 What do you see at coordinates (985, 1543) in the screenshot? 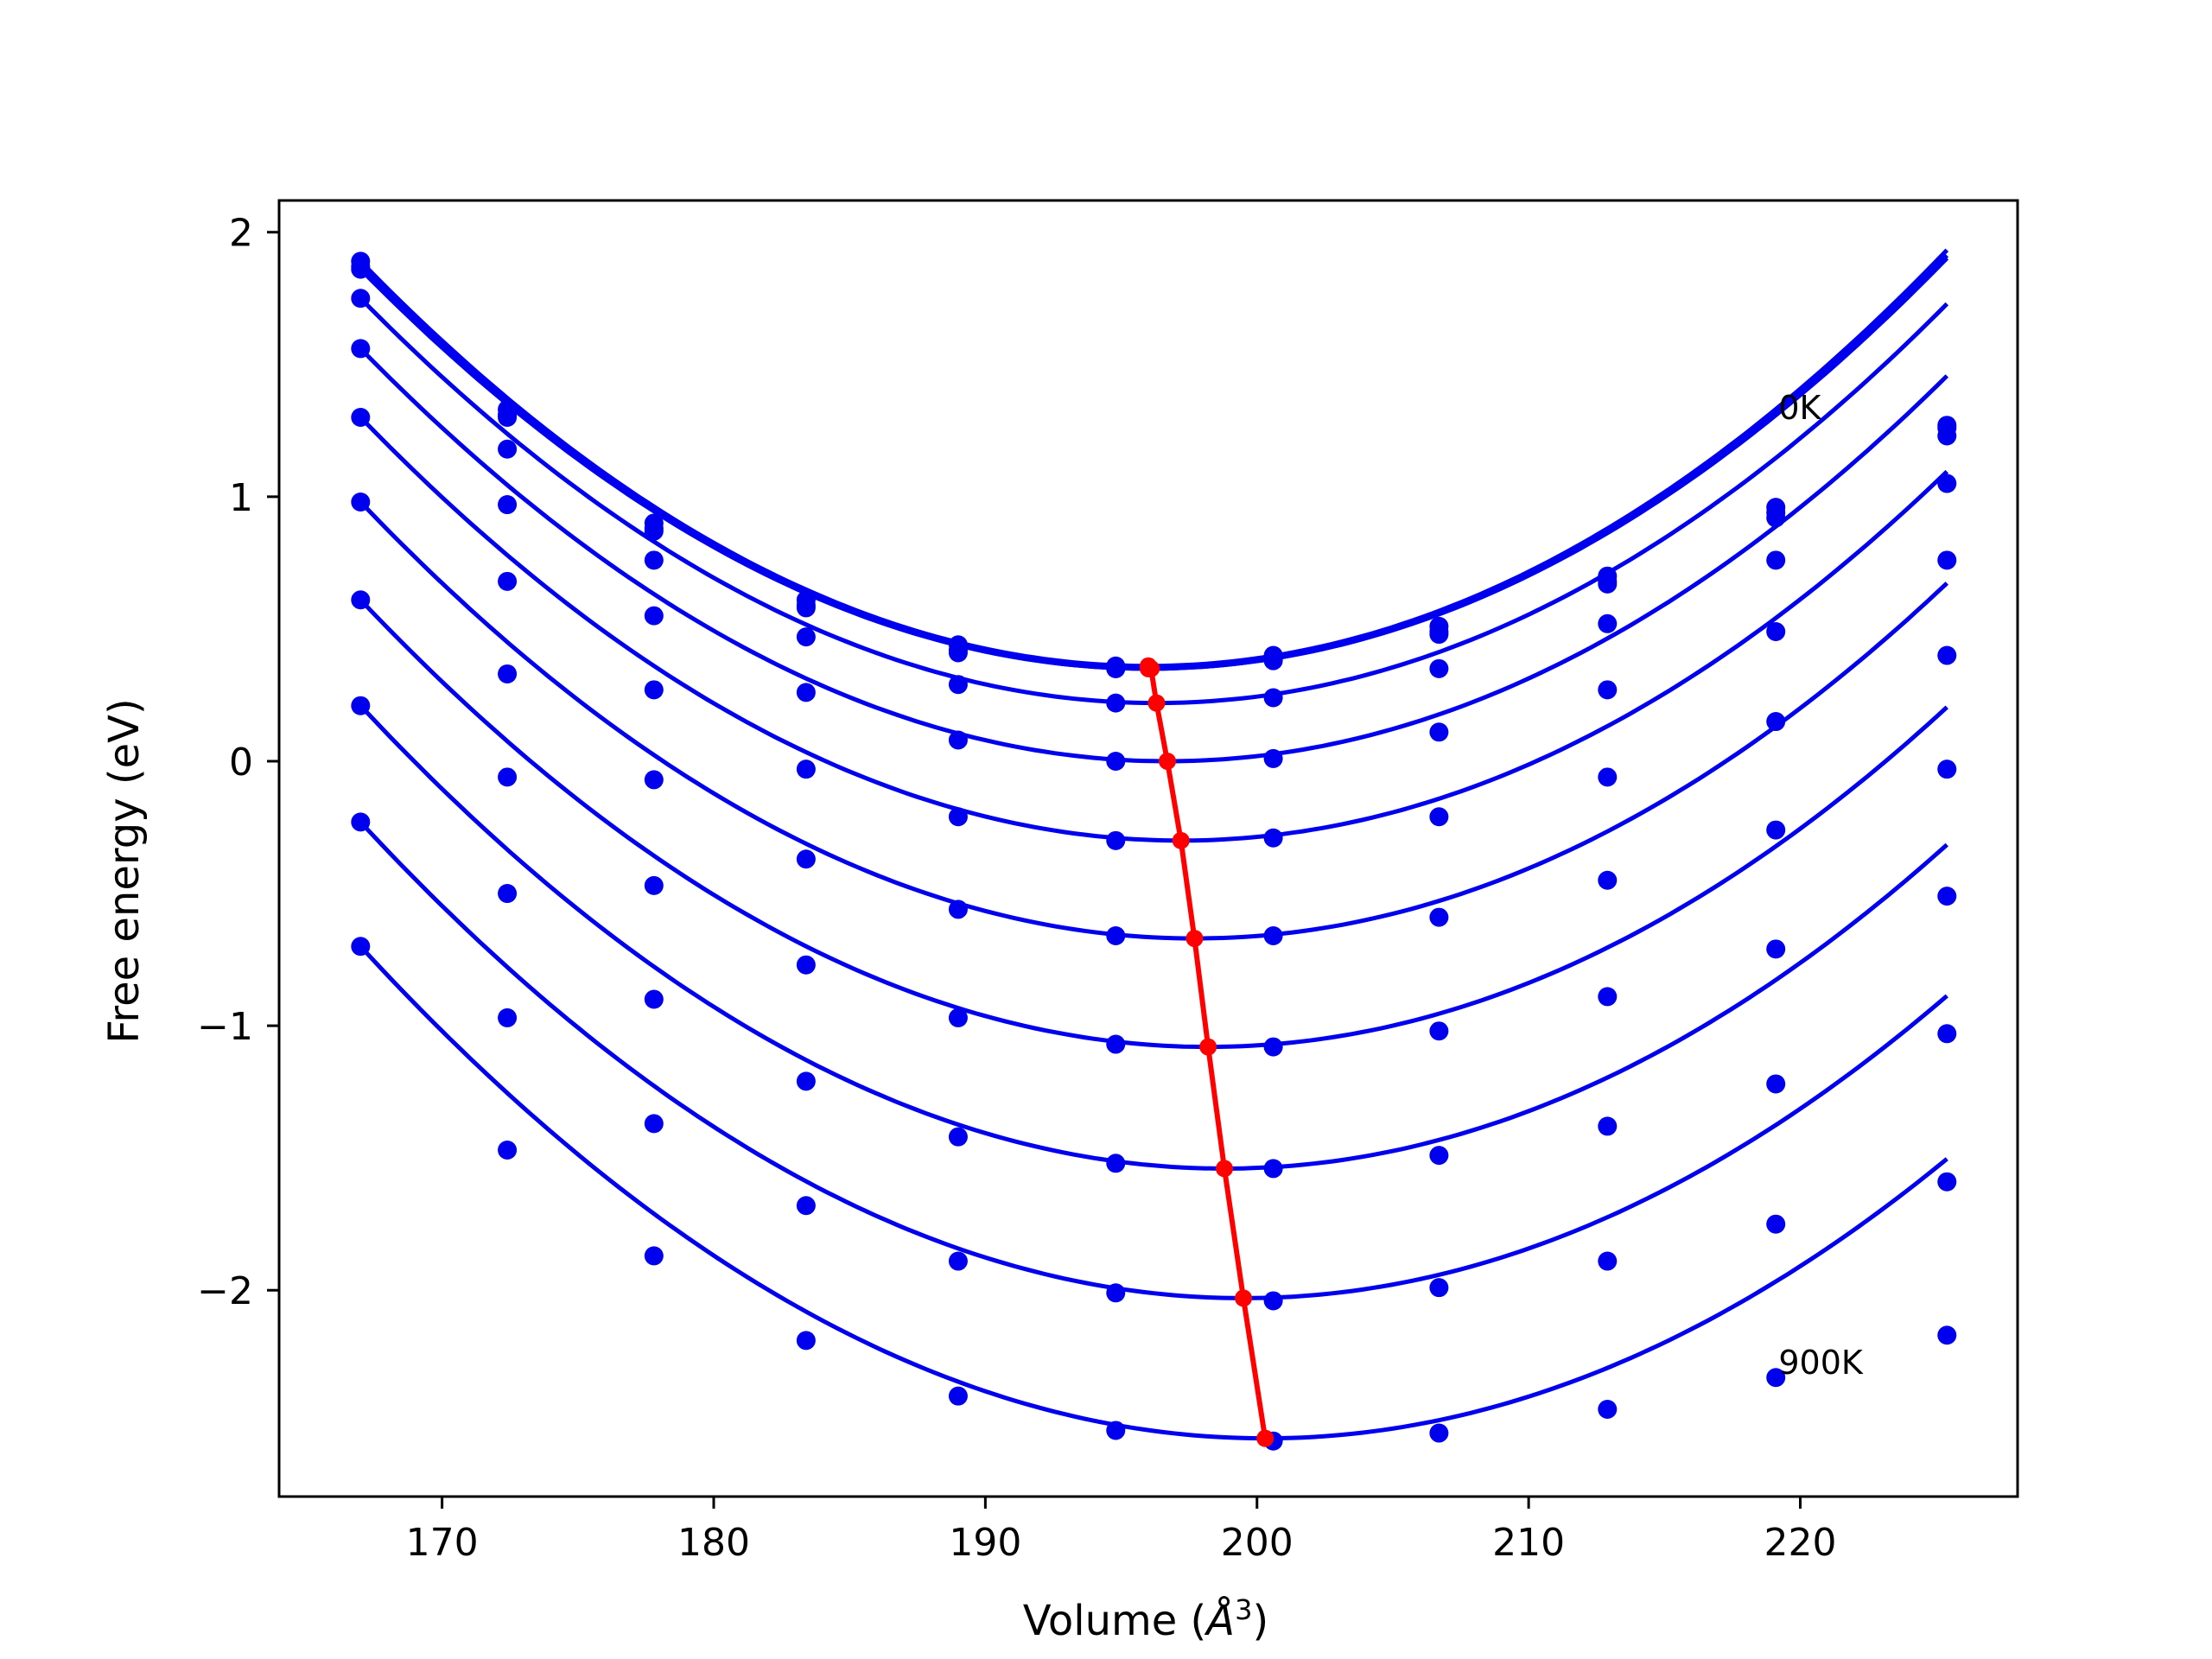
I see `x-tick-label-2: 190` at bounding box center [985, 1543].